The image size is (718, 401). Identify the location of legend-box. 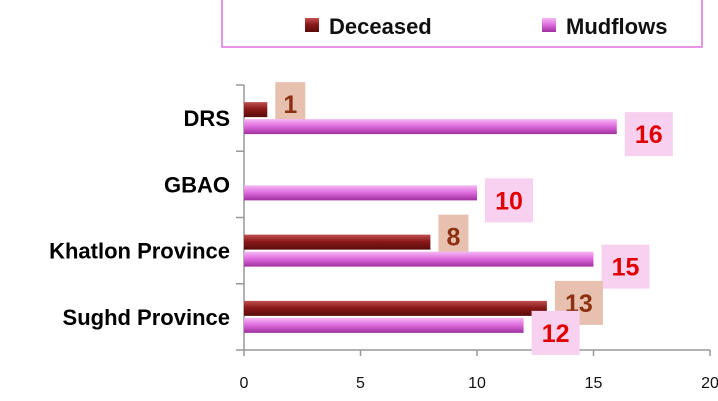
(462, 24).